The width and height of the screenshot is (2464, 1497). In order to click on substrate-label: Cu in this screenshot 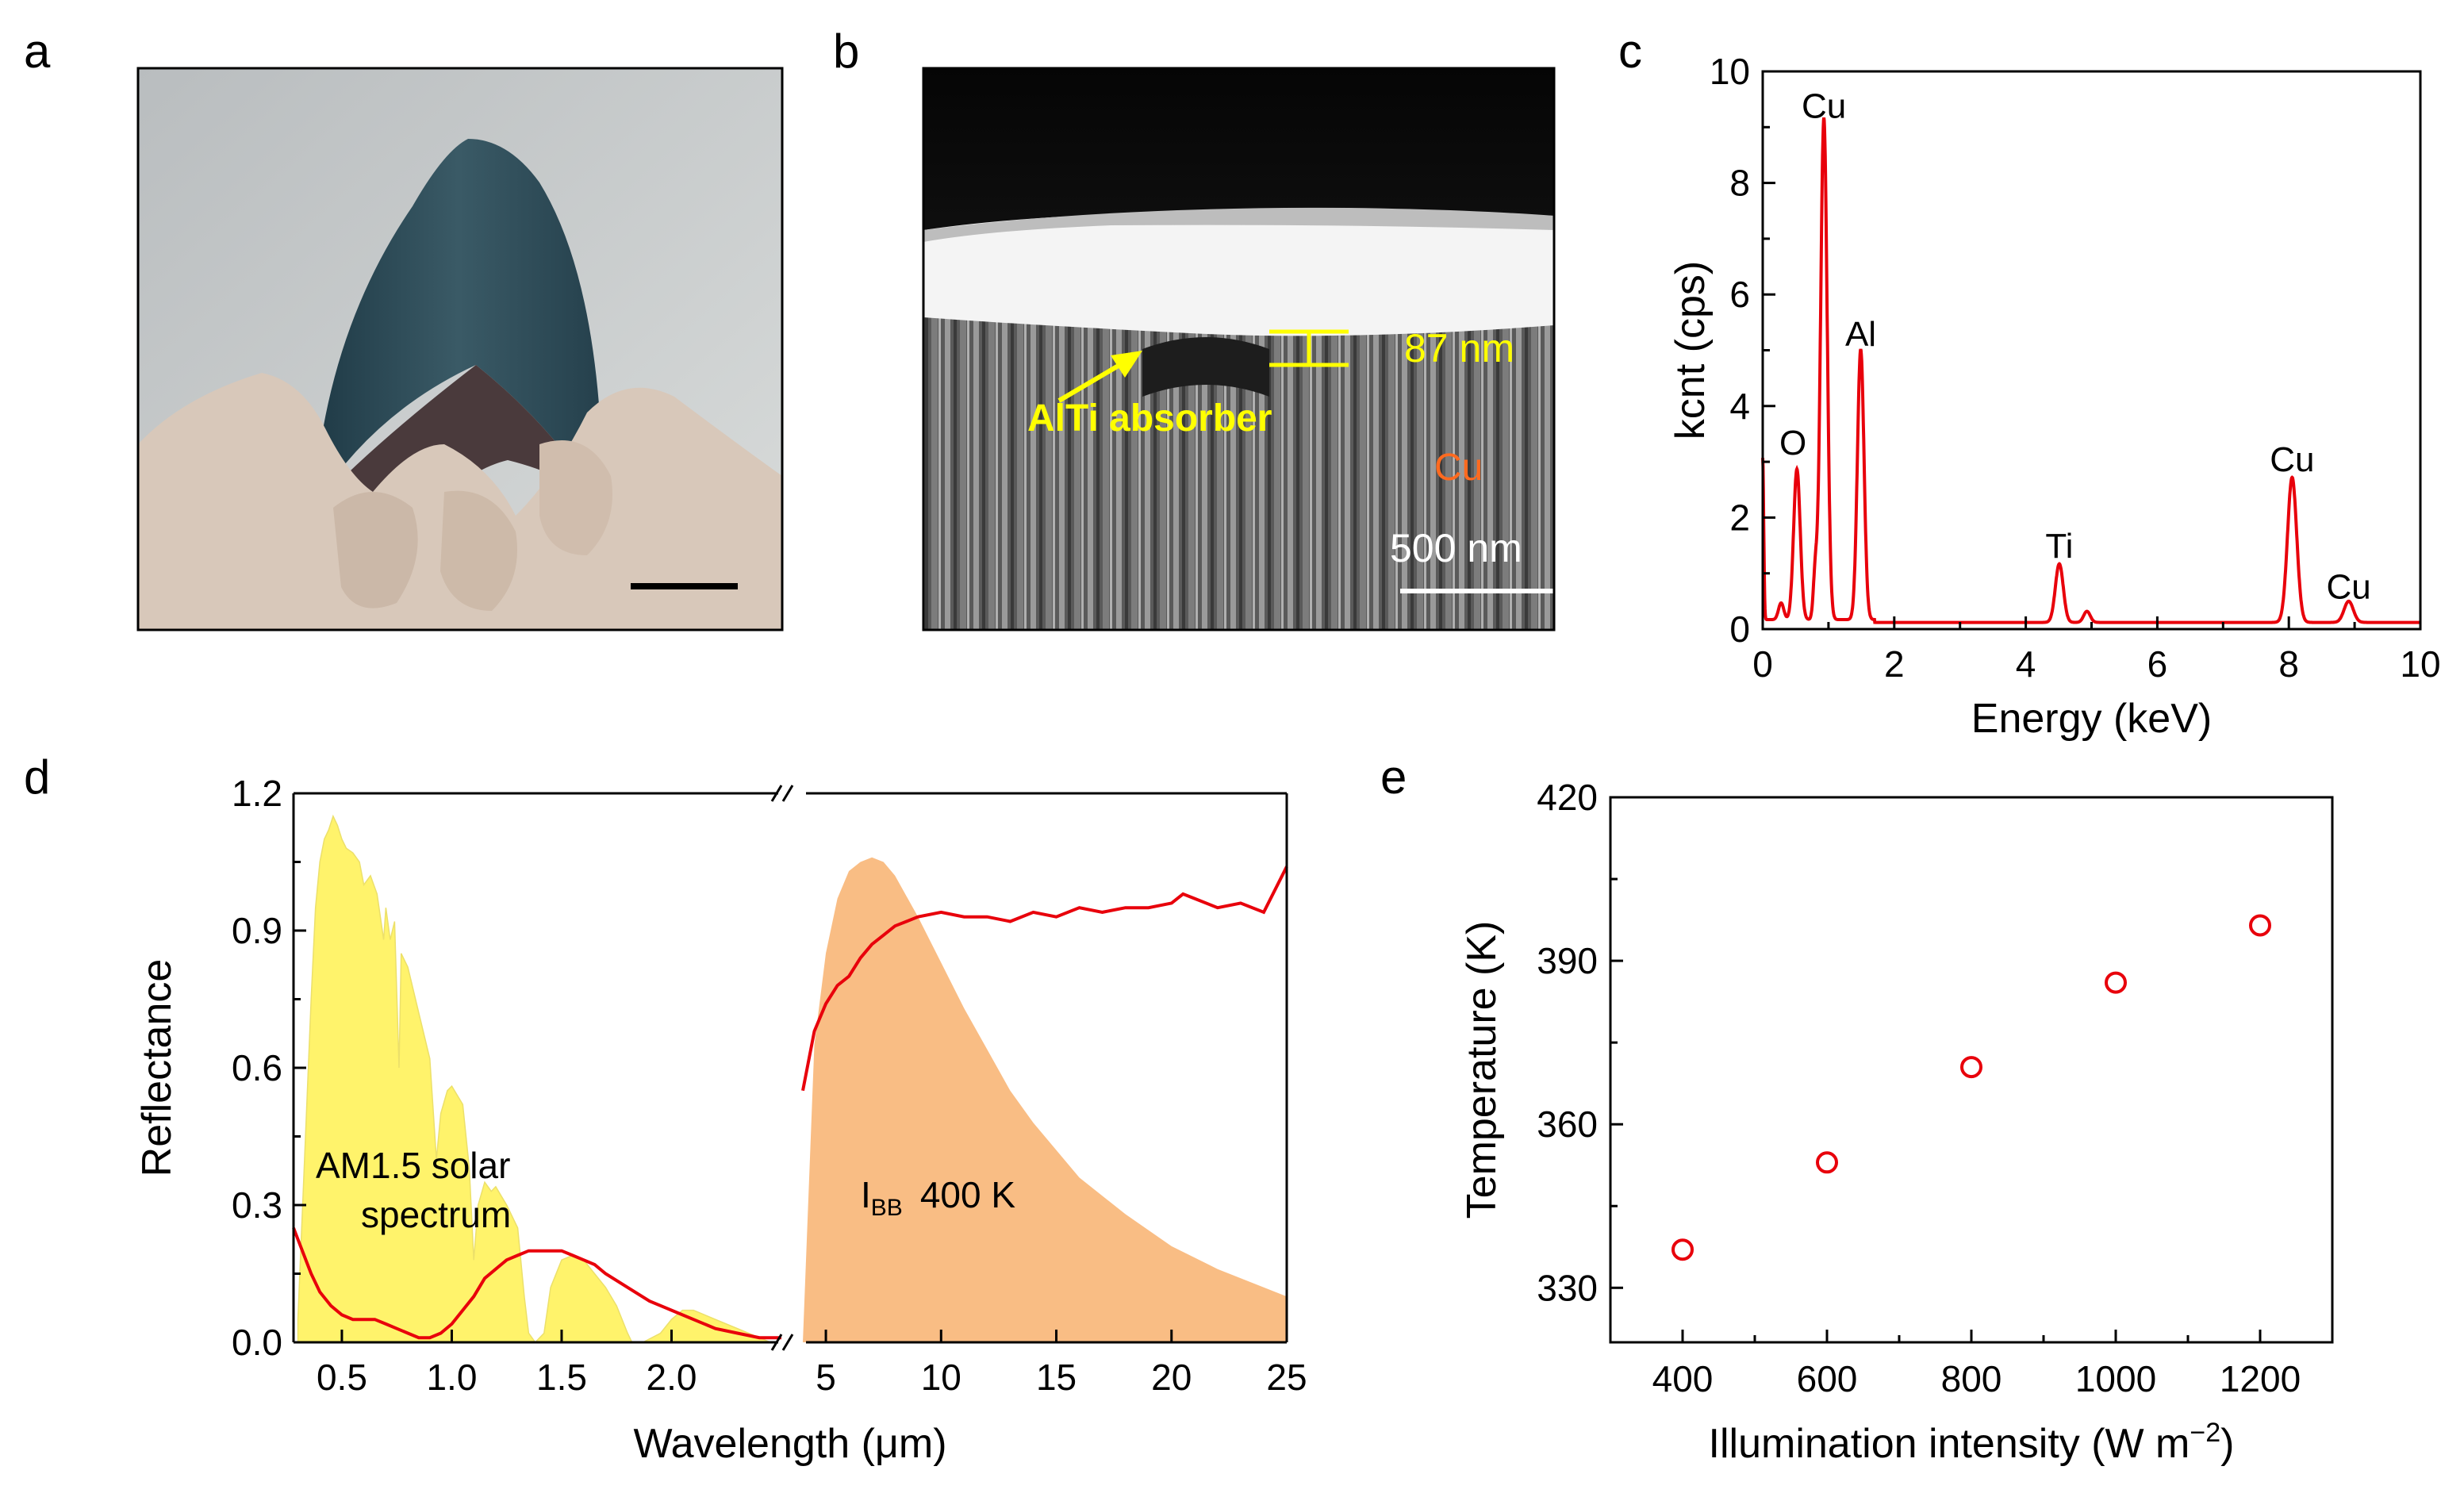, I will do `click(1458, 468)`.